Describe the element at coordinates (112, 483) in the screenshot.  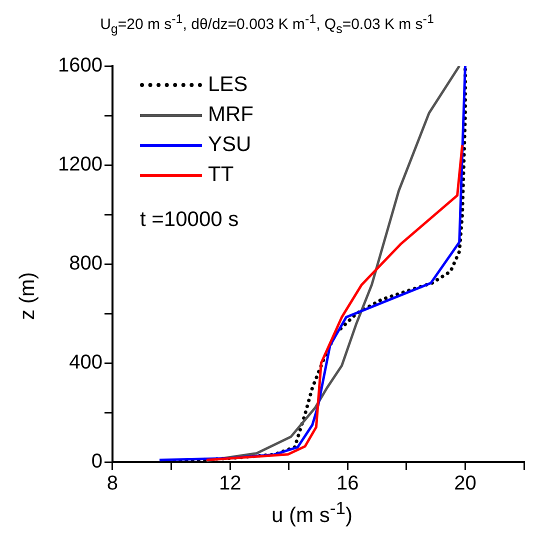
I see `x-tick-label: 8` at that location.